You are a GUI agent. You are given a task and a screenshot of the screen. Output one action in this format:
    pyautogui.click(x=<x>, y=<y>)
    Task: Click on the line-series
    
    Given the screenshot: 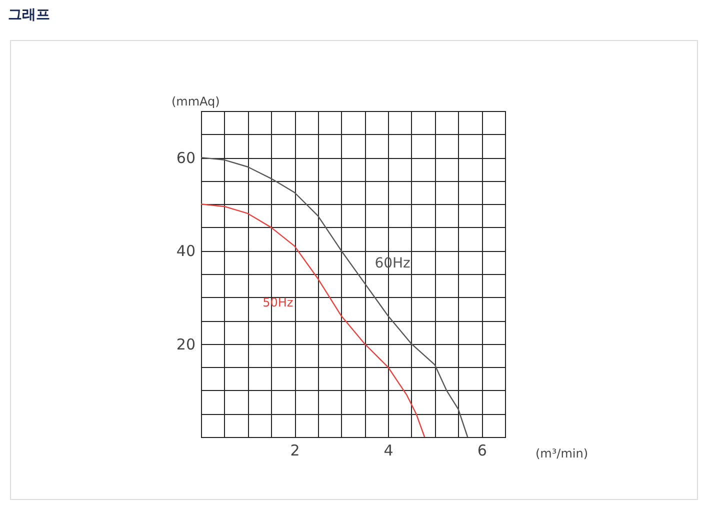 What is the action you would take?
    pyautogui.click(x=313, y=321)
    